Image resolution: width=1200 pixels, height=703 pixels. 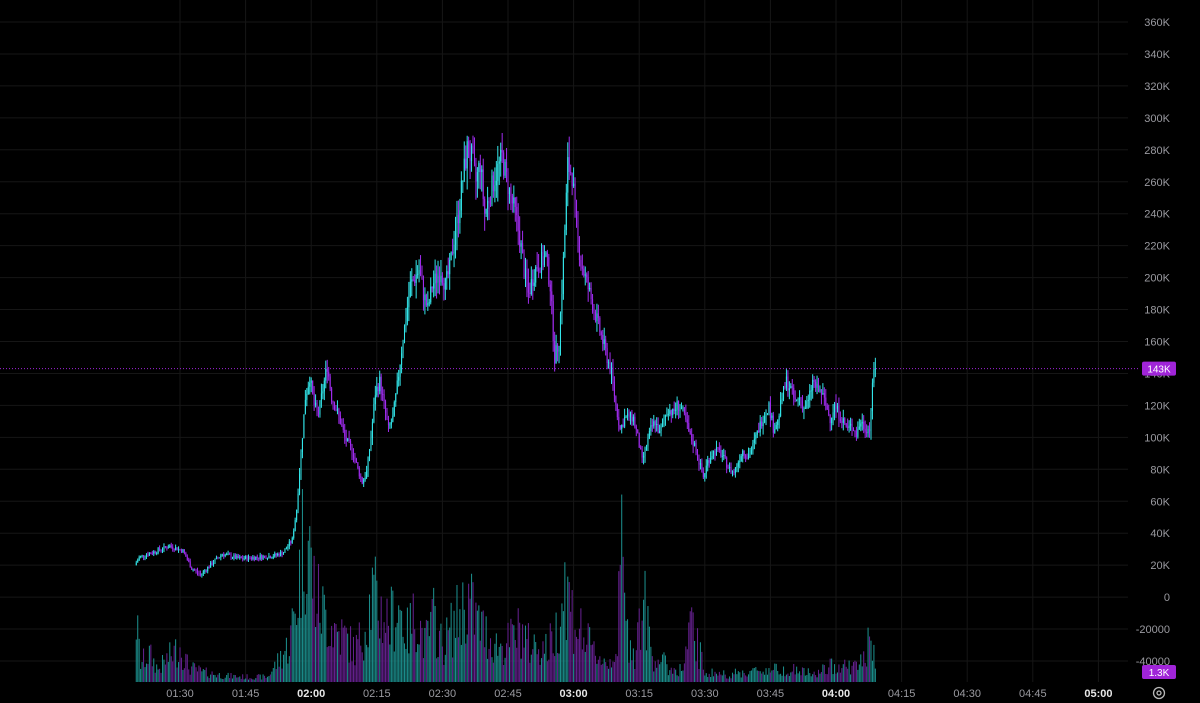 What do you see at coordinates (1159, 672) in the screenshot?
I see `volume-badge: 1.3K` at bounding box center [1159, 672].